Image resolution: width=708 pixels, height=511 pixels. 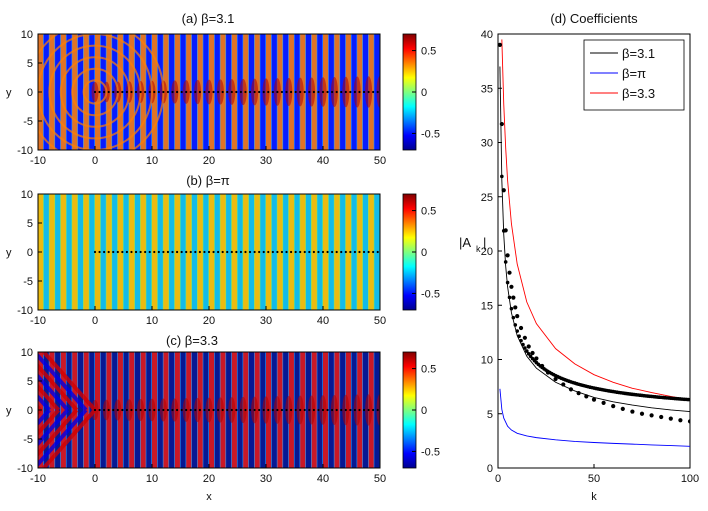 What do you see at coordinates (487, 306) in the screenshot?
I see `y-tick-label: 15` at bounding box center [487, 306].